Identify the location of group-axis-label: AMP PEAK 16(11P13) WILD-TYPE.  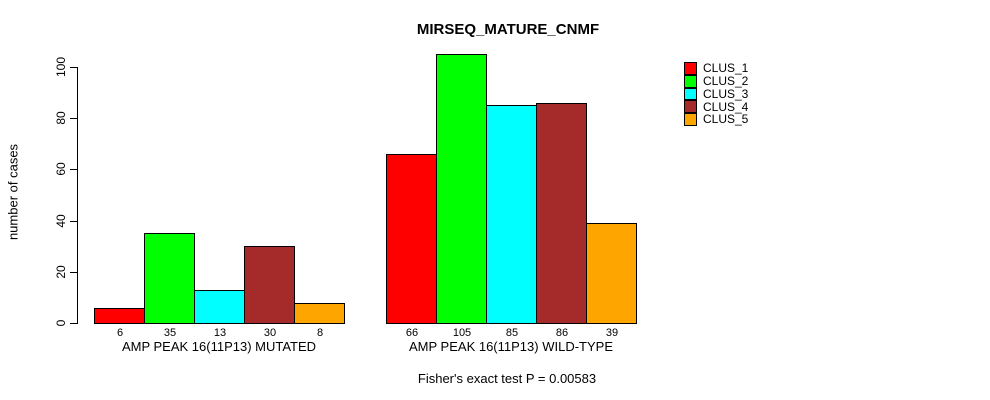
(511, 346).